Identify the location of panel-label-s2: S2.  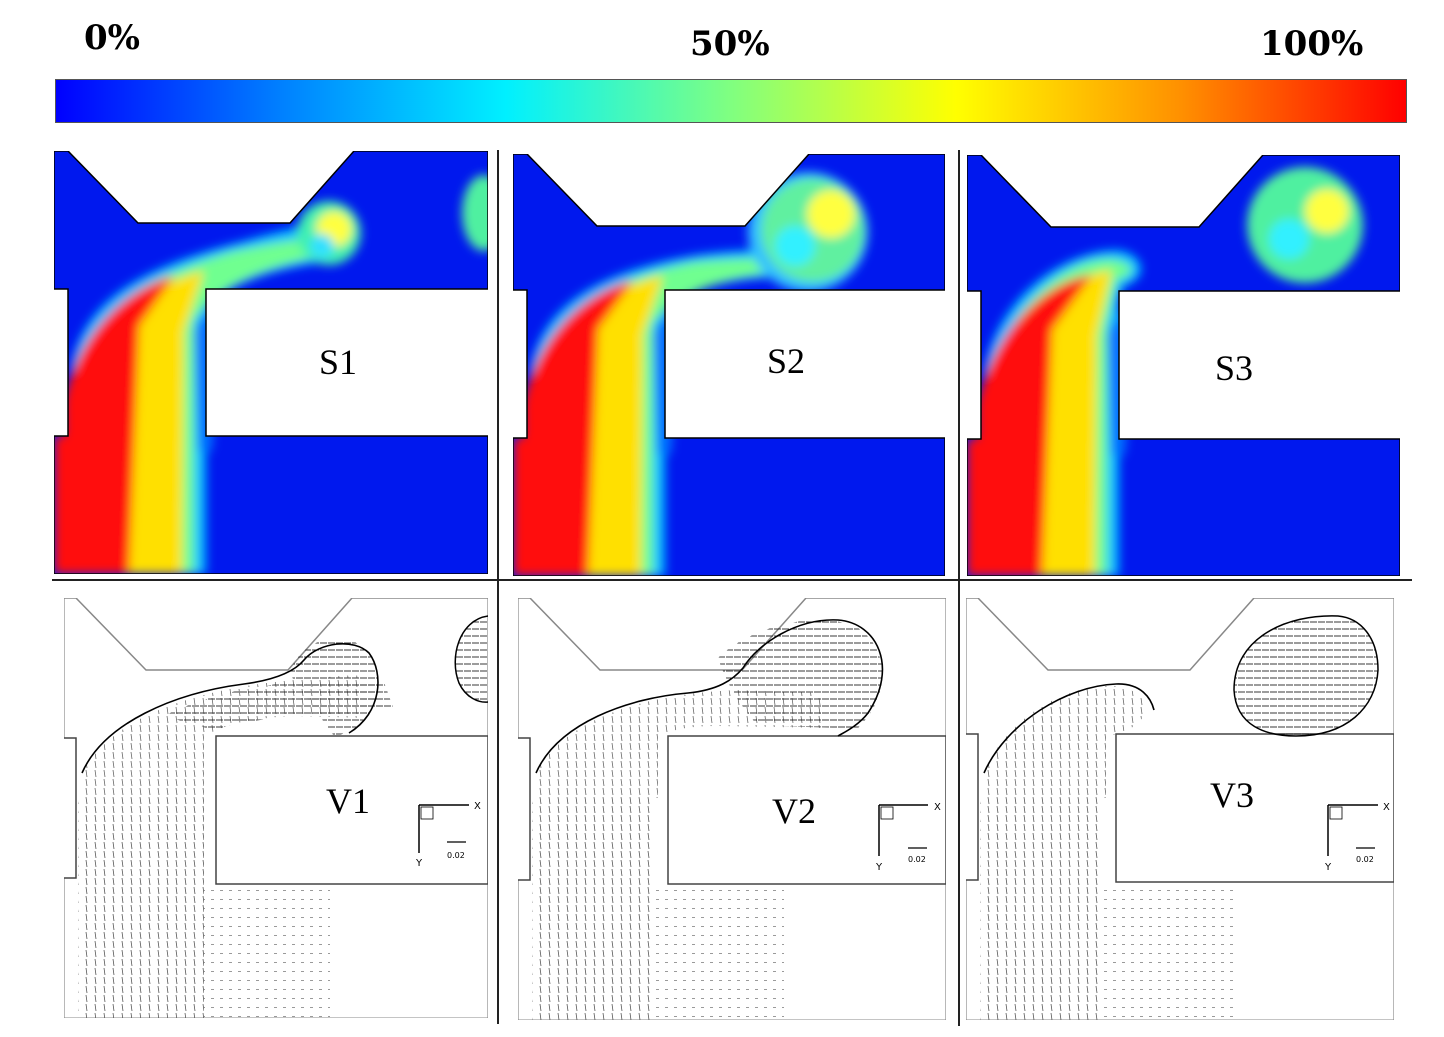
(786, 361).